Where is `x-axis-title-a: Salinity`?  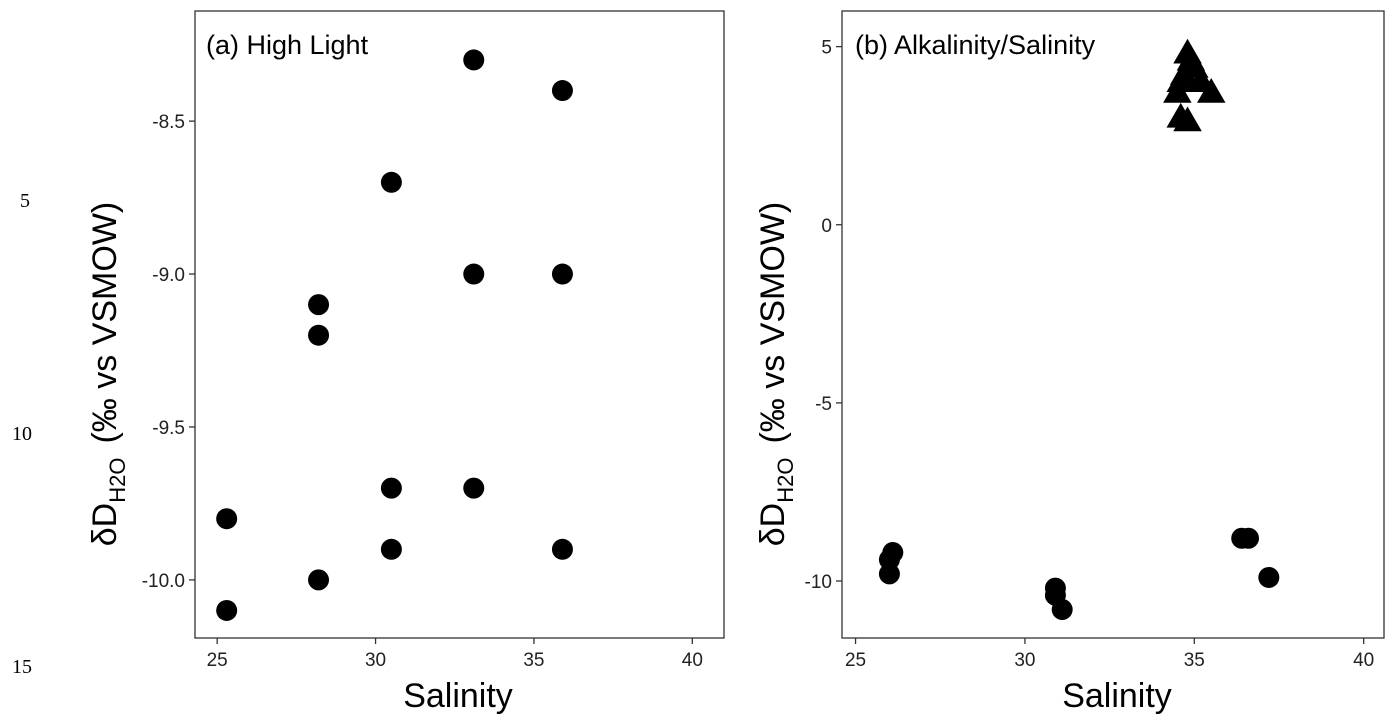 x-axis-title-a: Salinity is located at coordinates (458, 696).